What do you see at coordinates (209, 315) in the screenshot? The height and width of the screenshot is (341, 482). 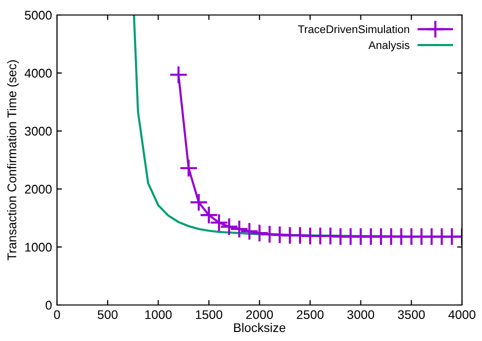 I see `x-tick-label: 1500` at bounding box center [209, 315].